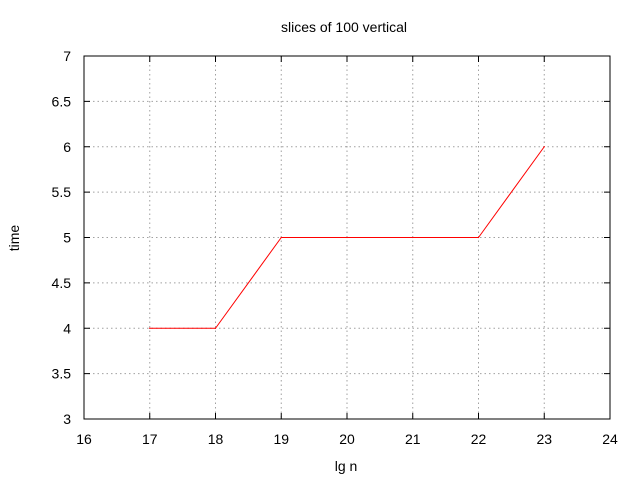 The width and height of the screenshot is (640, 480). What do you see at coordinates (62, 101) in the screenshot?
I see `y-tick-label: 6.5` at bounding box center [62, 101].